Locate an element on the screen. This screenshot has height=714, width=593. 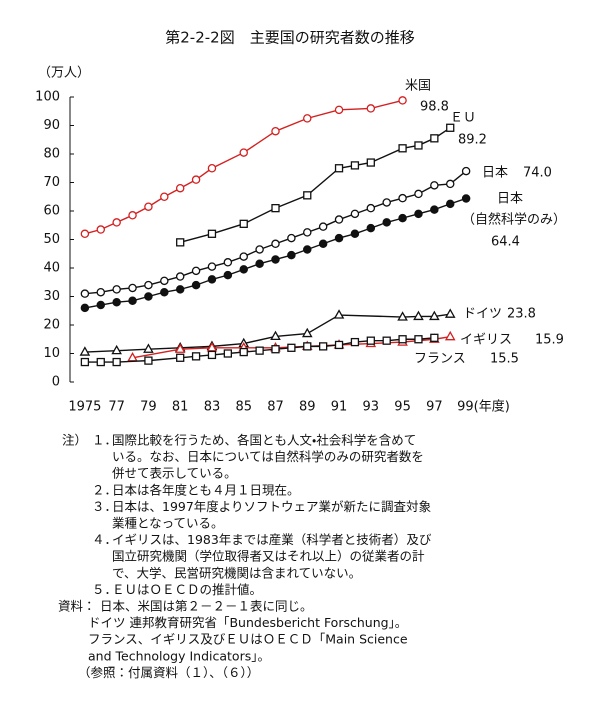
x-tick-label: 91 is located at coordinates (339, 407).